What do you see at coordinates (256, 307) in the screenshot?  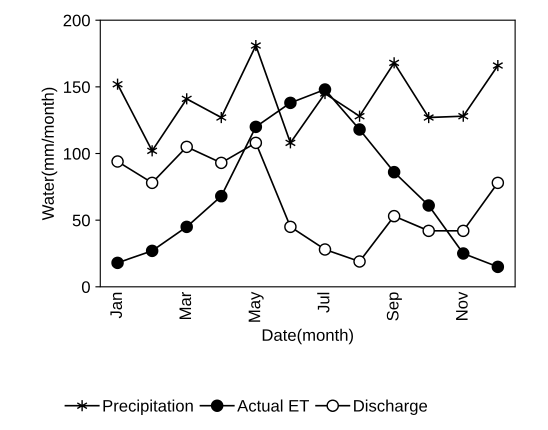 I see `x-tick-label: May` at bounding box center [256, 307].